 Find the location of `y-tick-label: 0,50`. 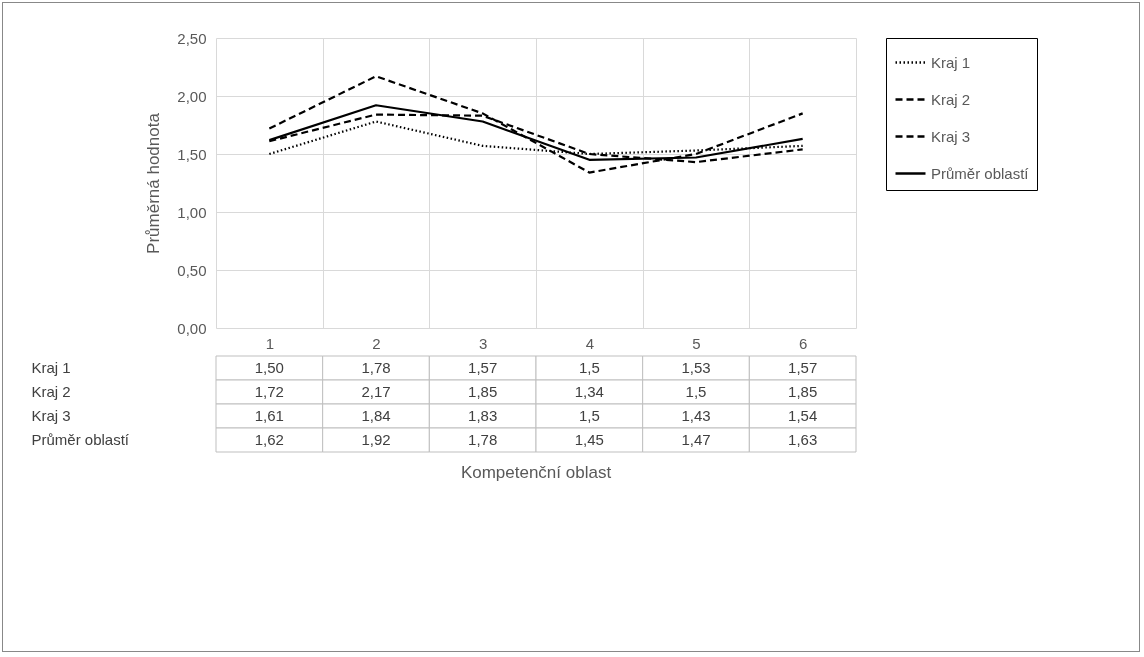

y-tick-label: 0,50 is located at coordinates (192, 270).